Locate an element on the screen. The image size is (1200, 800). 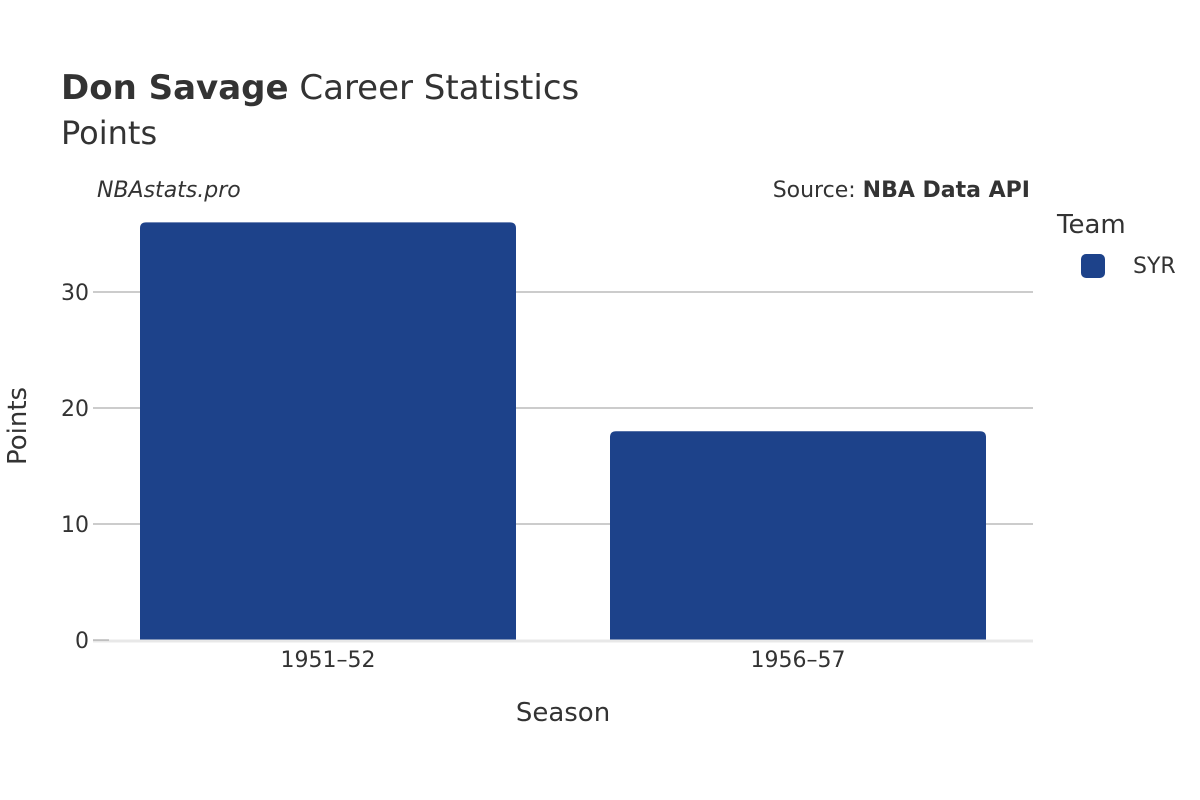
x-tick-label: 1956–57 is located at coordinates (798, 660).